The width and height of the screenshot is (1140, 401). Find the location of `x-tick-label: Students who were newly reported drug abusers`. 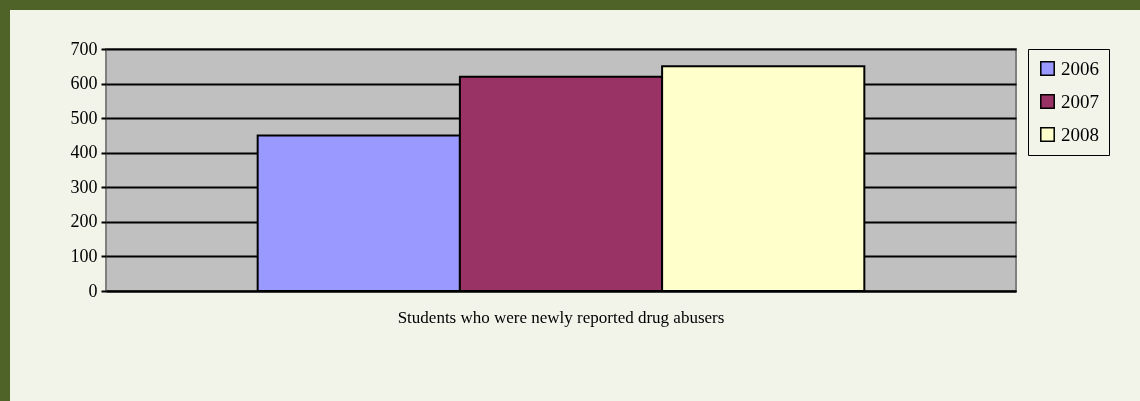

x-tick-label: Students who were newly reported drug abusers is located at coordinates (561, 317).